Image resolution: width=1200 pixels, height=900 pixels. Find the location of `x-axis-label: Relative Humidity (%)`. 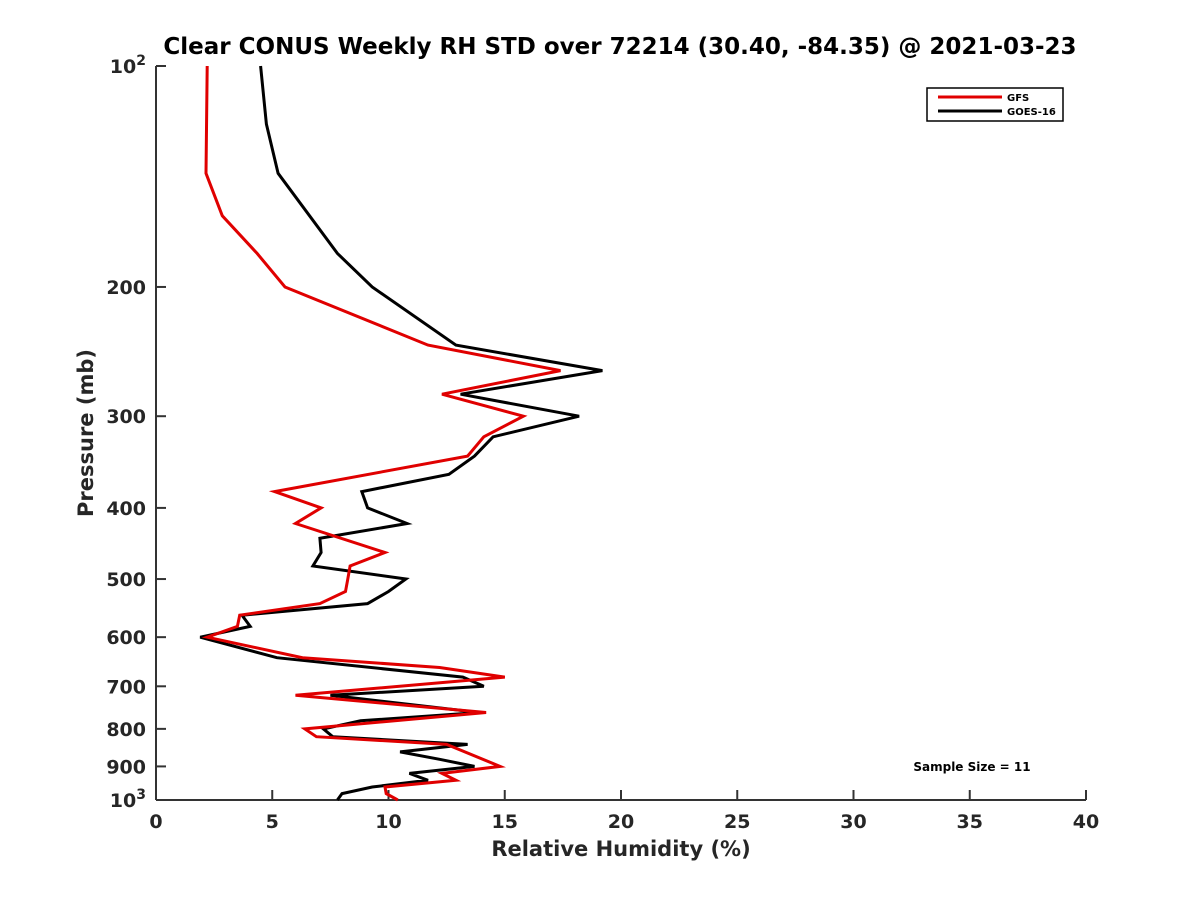

x-axis-label: Relative Humidity (%) is located at coordinates (620, 849).